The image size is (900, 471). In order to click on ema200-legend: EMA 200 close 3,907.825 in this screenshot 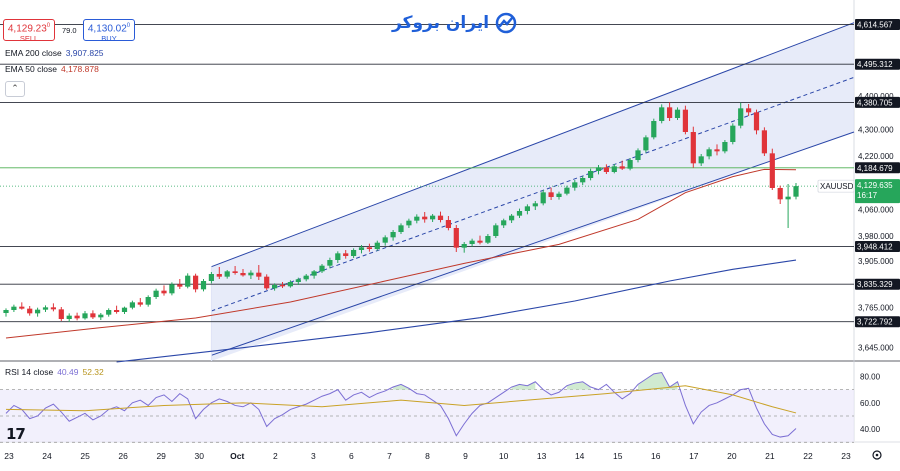, I will do `click(54, 53)`.